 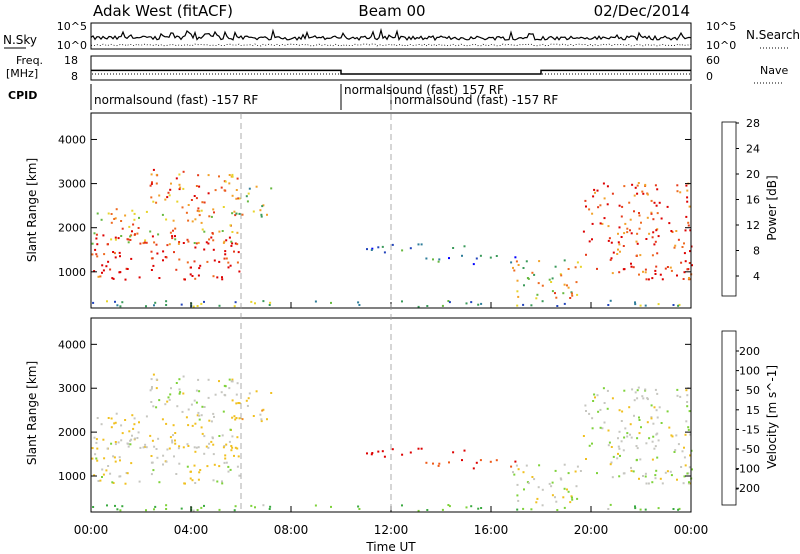 What do you see at coordinates (91, 530) in the screenshot?
I see `x-tick-label: 00:00` at bounding box center [91, 530].